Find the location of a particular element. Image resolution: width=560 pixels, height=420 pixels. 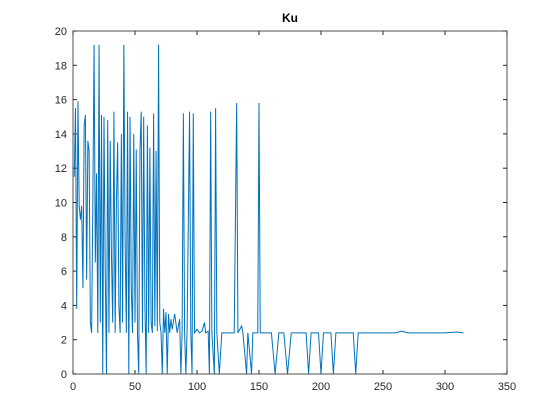

y-tick-label: 0 is located at coordinates (64, 375).